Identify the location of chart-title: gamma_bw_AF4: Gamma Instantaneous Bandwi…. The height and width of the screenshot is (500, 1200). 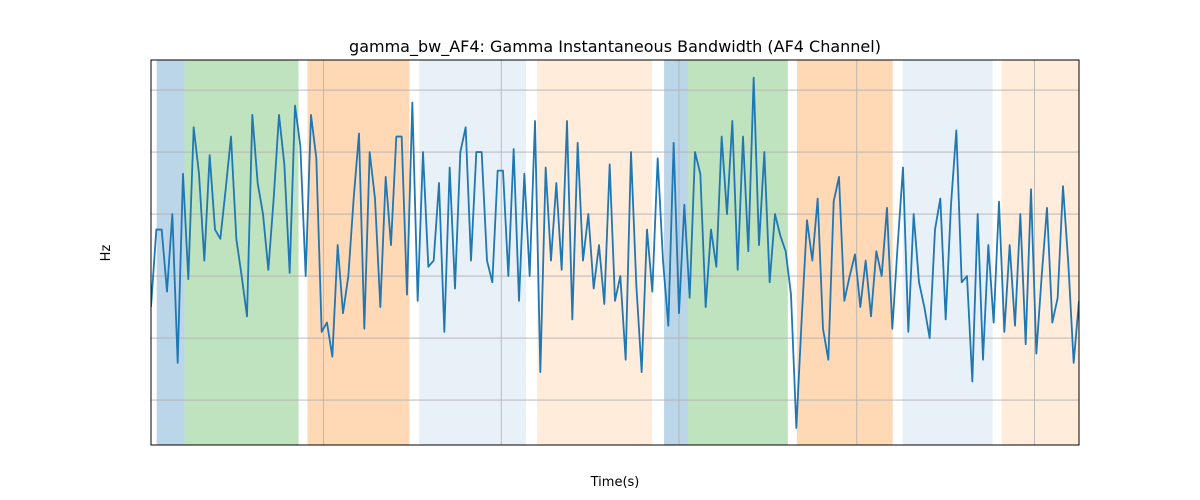
(615, 47).